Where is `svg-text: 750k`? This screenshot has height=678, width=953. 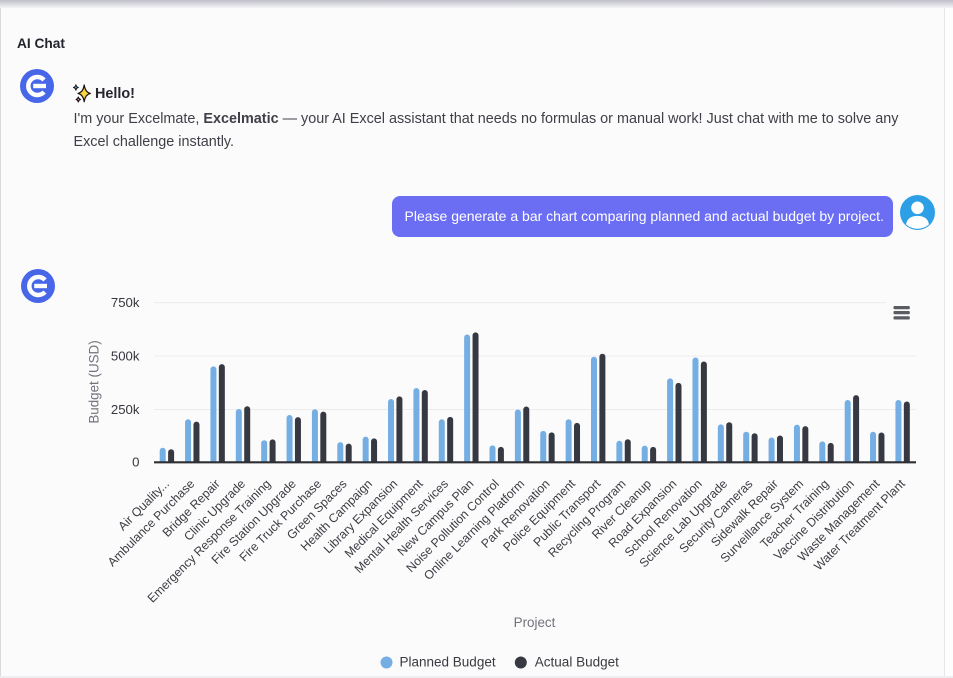
svg-text: 750k is located at coordinates (125, 302).